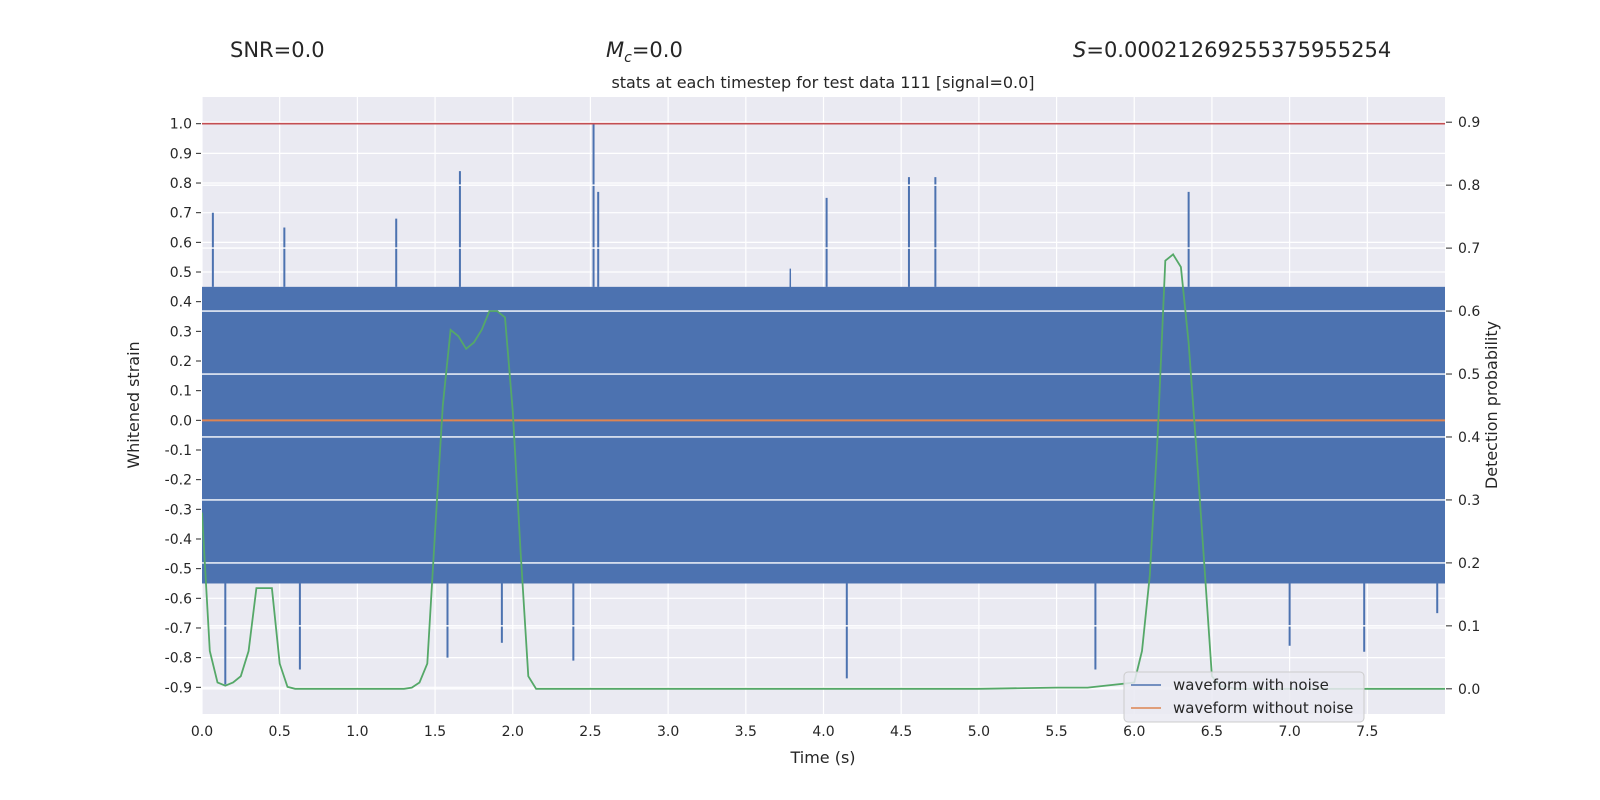 Image resolution: width=1600 pixels, height=800 pixels. Describe the element at coordinates (178, 570) in the screenshot. I see `y-tick-label: -0.5` at that location.